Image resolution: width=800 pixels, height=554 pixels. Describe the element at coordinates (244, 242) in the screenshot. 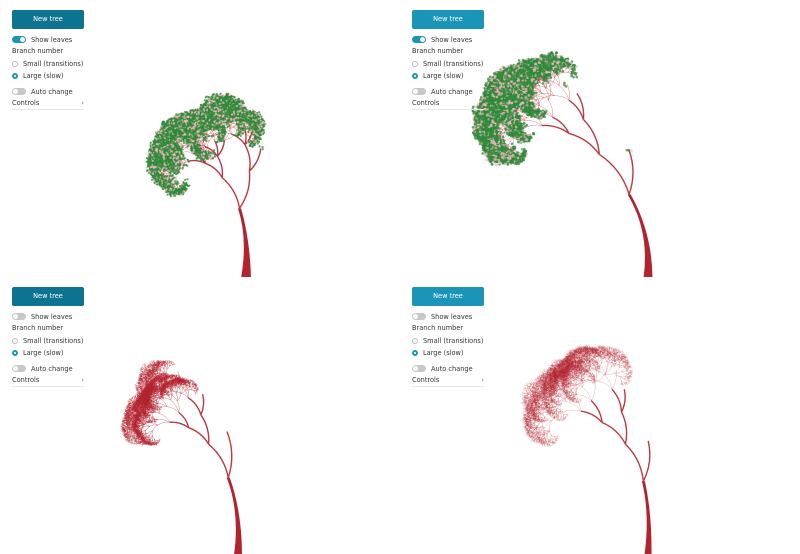

I see `tree-trunk` at that location.